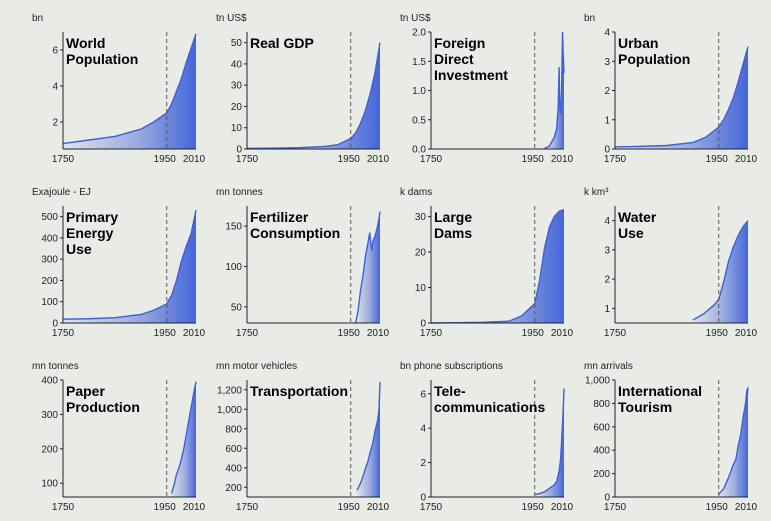 The height and width of the screenshot is (521, 771). What do you see at coordinates (459, 43) in the screenshot?
I see `panel-title: Foreign` at bounding box center [459, 43].